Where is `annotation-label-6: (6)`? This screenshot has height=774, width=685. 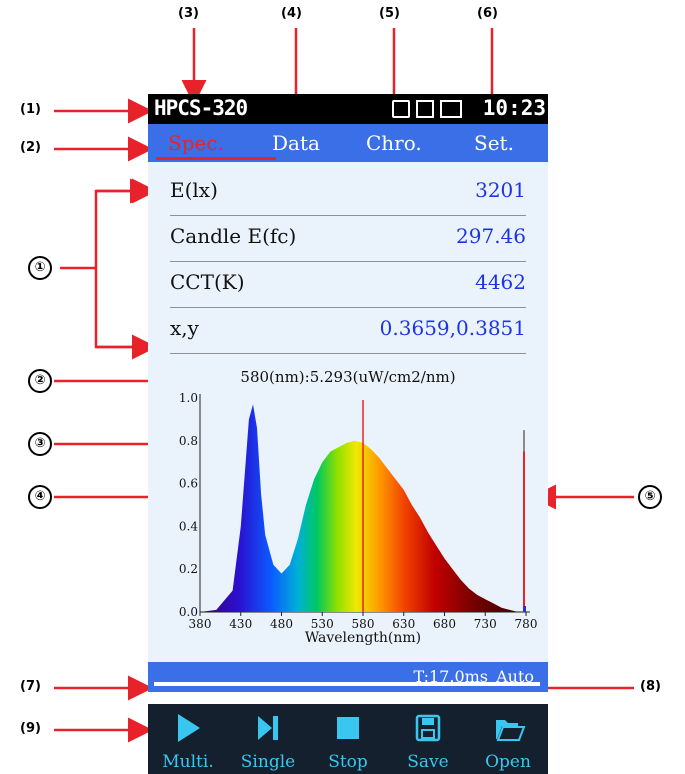
annotation-label-6: (6) is located at coordinates (487, 13).